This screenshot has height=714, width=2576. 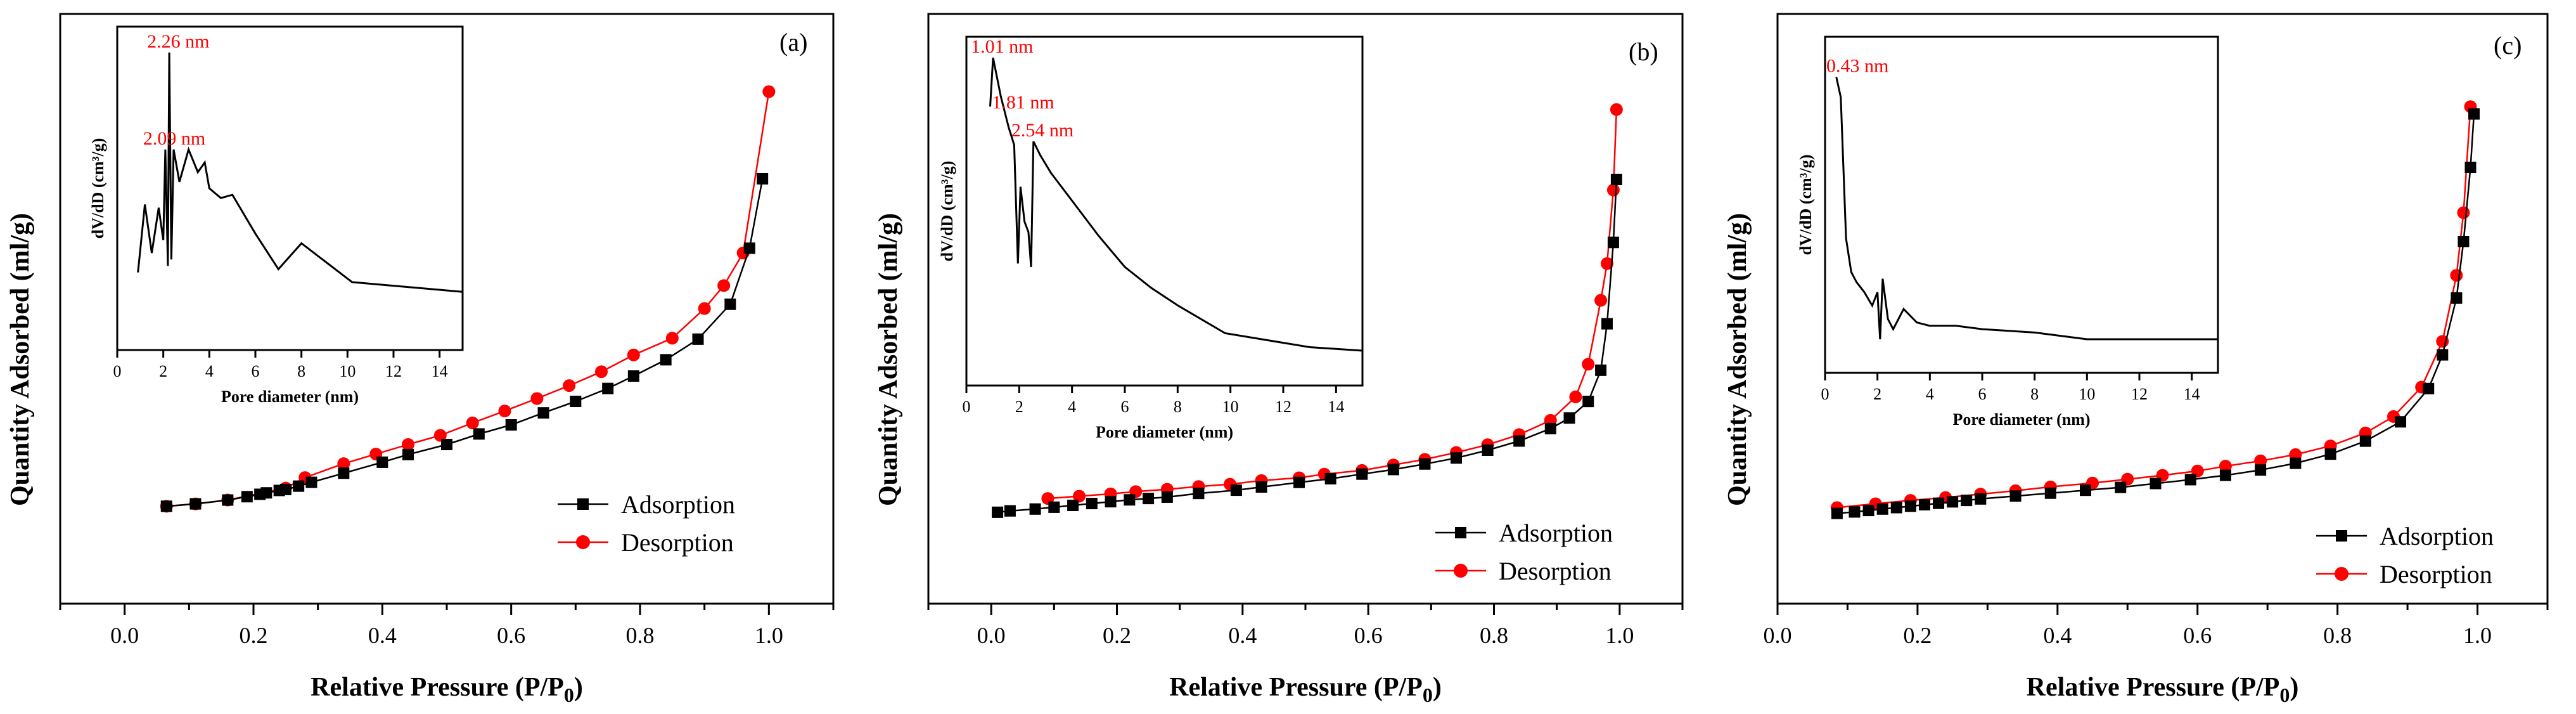 I want to click on peak-annotation: 2.09 nm, so click(x=174, y=138).